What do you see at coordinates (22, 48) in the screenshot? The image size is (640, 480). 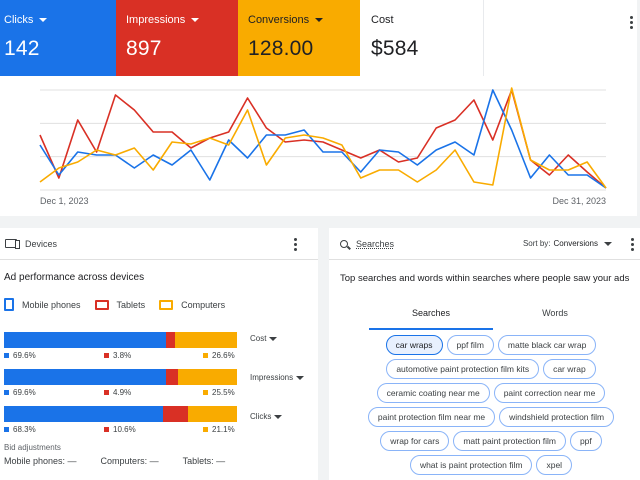 I see `clicks-value: 142` at bounding box center [22, 48].